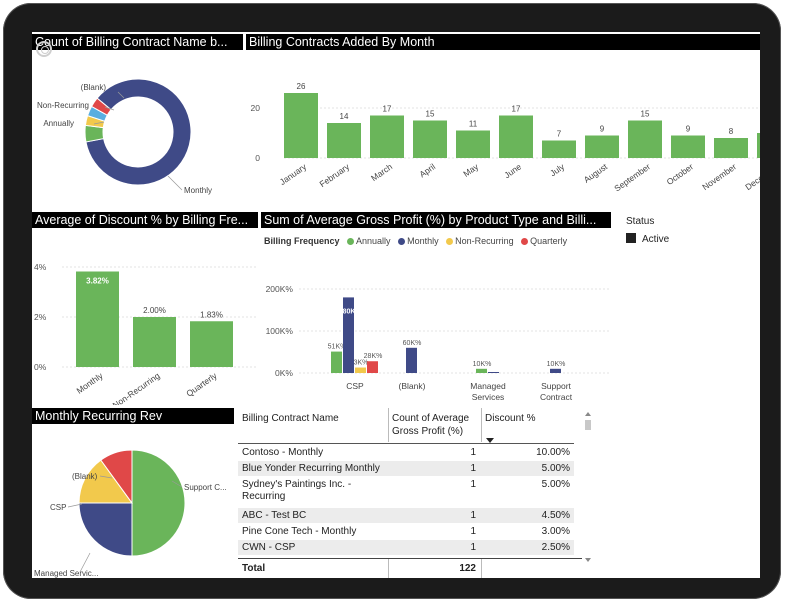 This screenshot has width=786, height=603. I want to click on bar-data-label: 60K%, so click(412, 343).